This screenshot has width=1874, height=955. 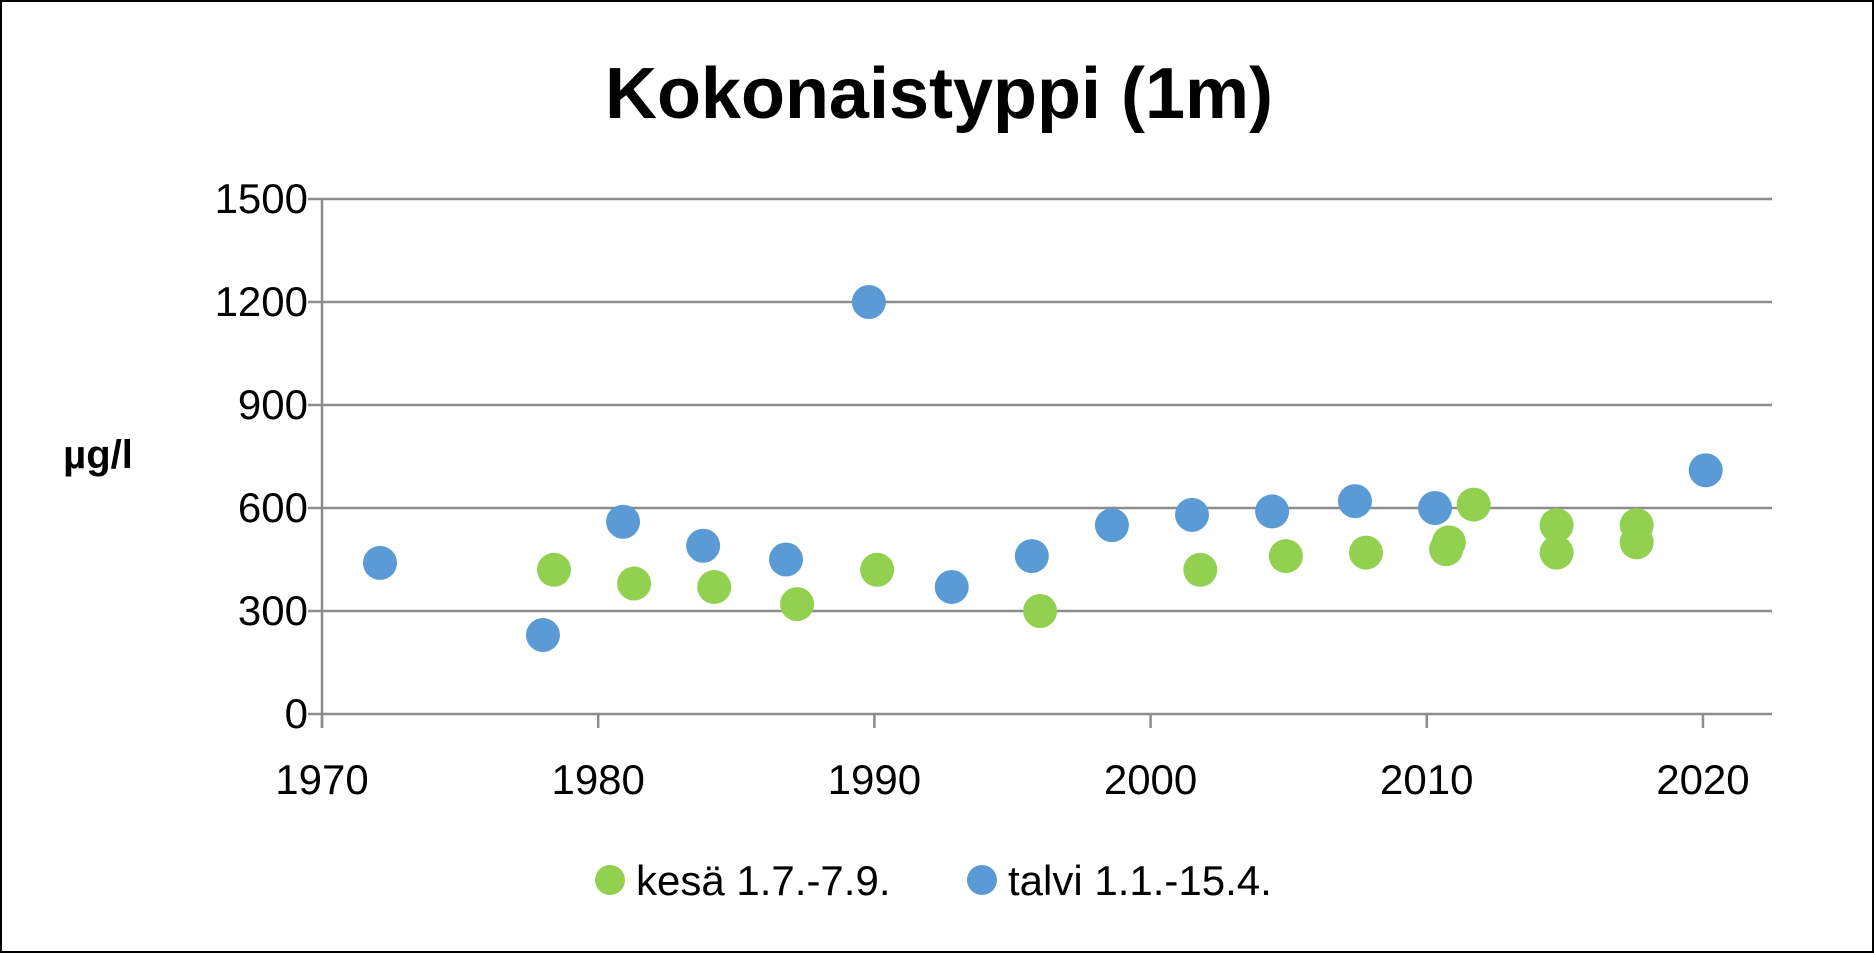 I want to click on y-tick-label-0: 0, so click(x=296, y=713).